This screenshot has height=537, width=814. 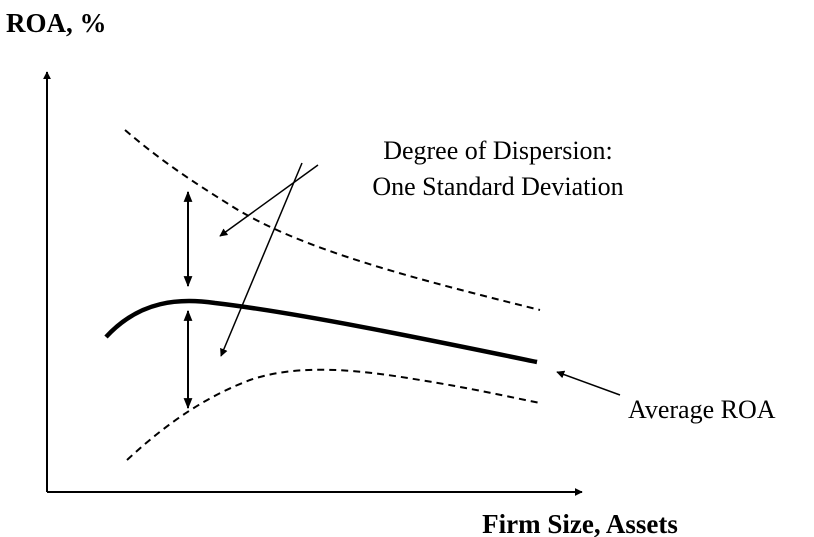 I want to click on dispersion-label-line1: Degree of Dispersion:, so click(x=498, y=150).